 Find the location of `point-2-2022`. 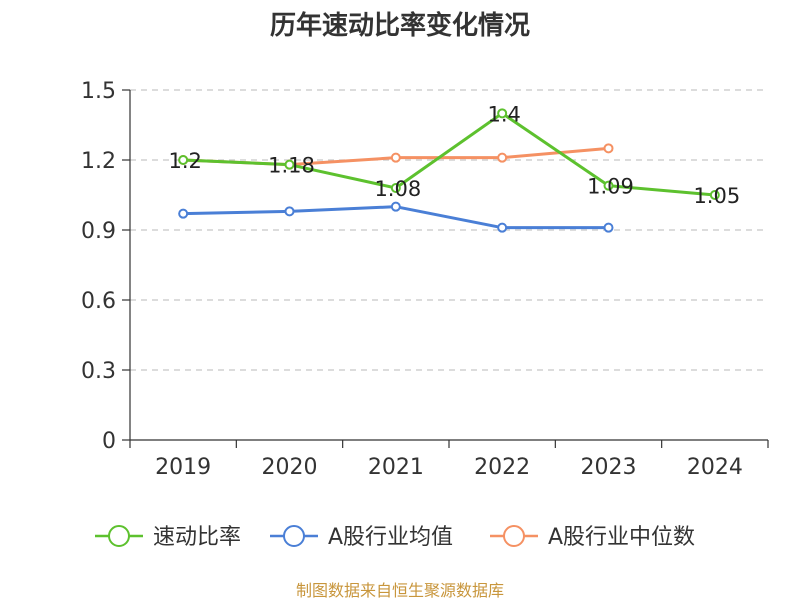

point-2-2022 is located at coordinates (502, 157).